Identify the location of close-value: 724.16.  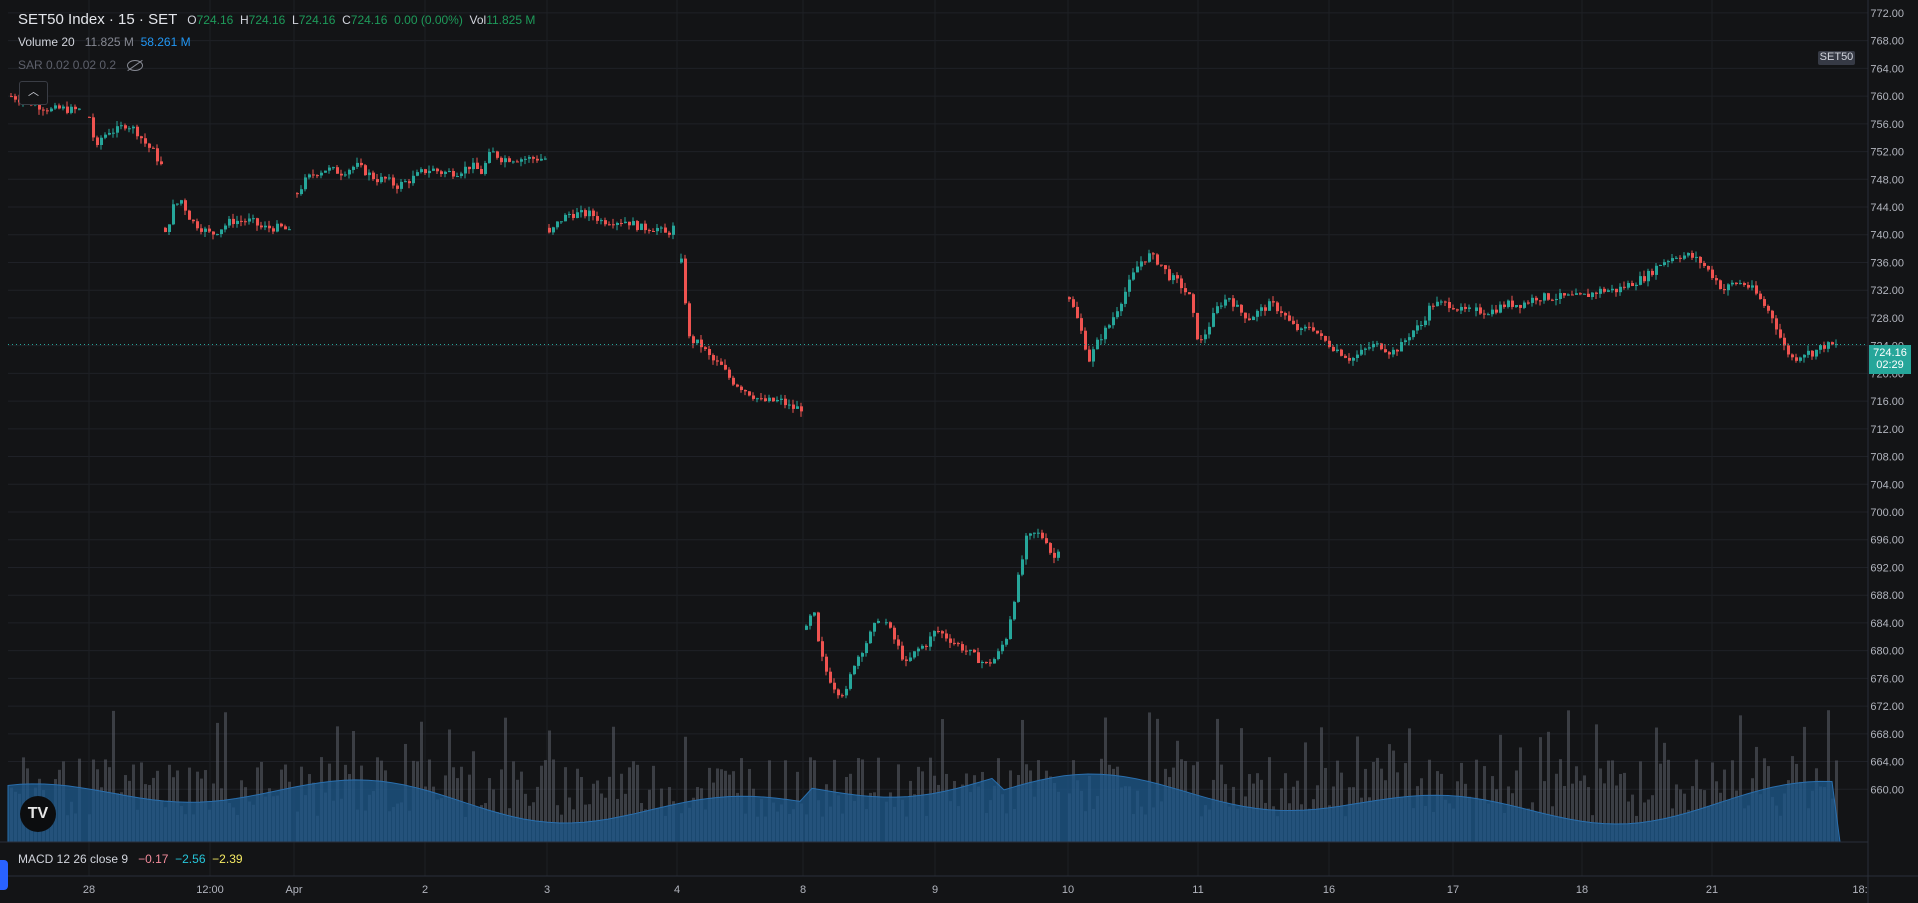
(369, 20).